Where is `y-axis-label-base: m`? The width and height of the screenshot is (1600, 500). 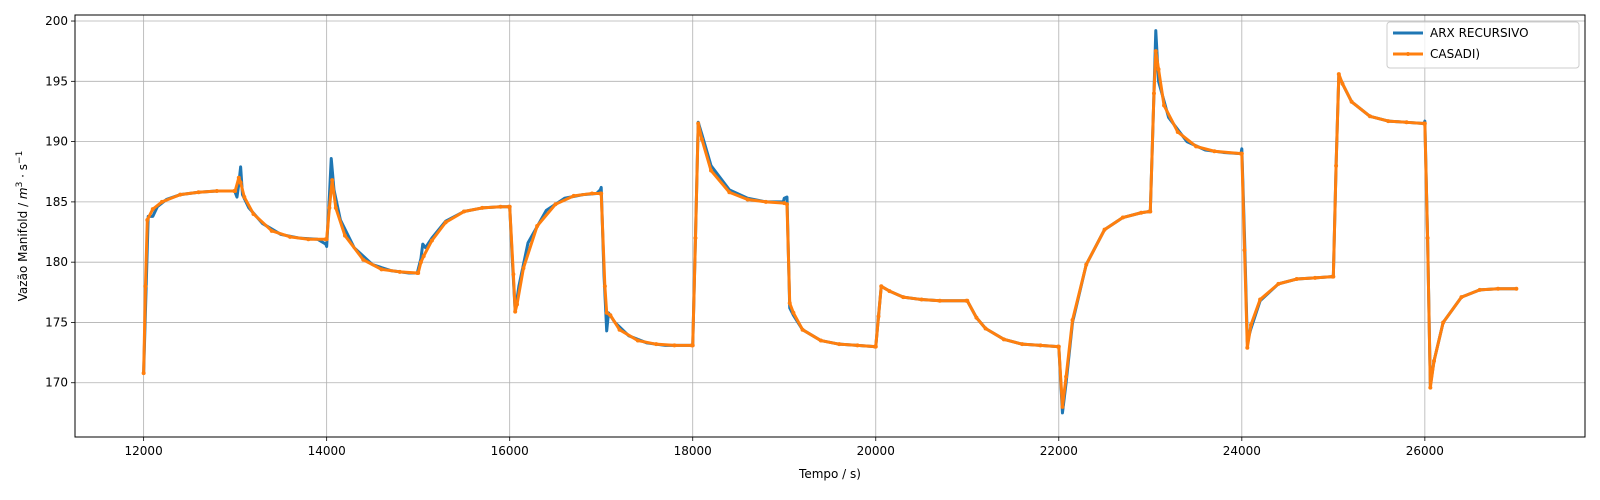 y-axis-label-base: m is located at coordinates (23, 193).